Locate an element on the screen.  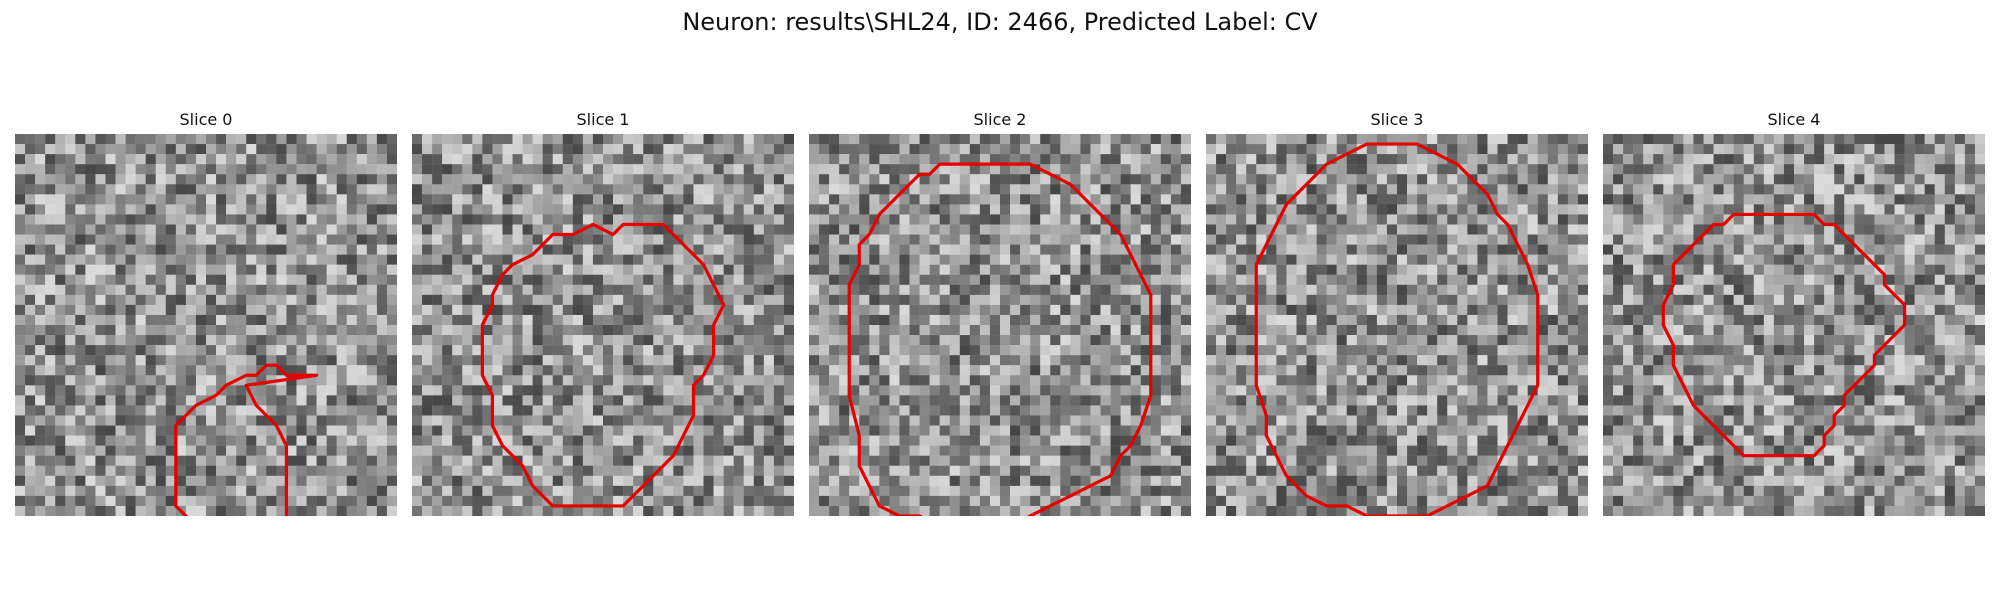
panel-slice-2: Slice 2 is located at coordinates (1000, 313).